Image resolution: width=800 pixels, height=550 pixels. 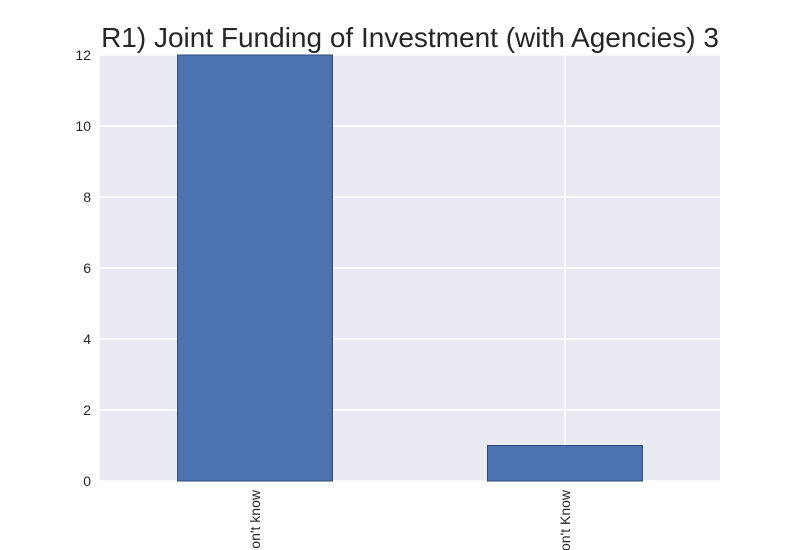 I want to click on y-axis-ticks: 0 2 4 6 8 10 12, so click(x=83, y=268).